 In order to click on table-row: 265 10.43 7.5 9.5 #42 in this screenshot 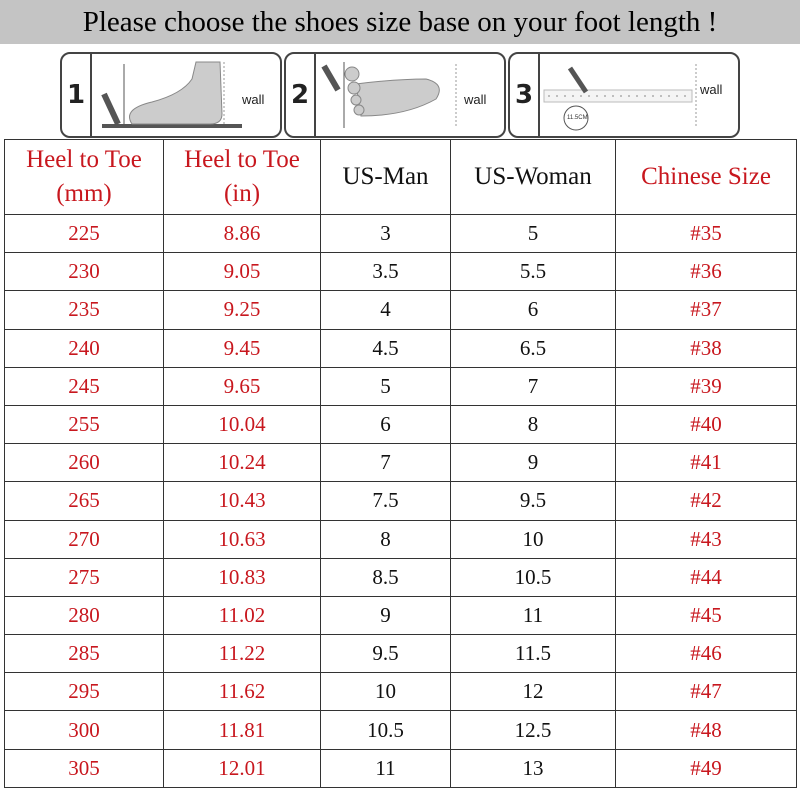, I will do `click(400, 501)`.